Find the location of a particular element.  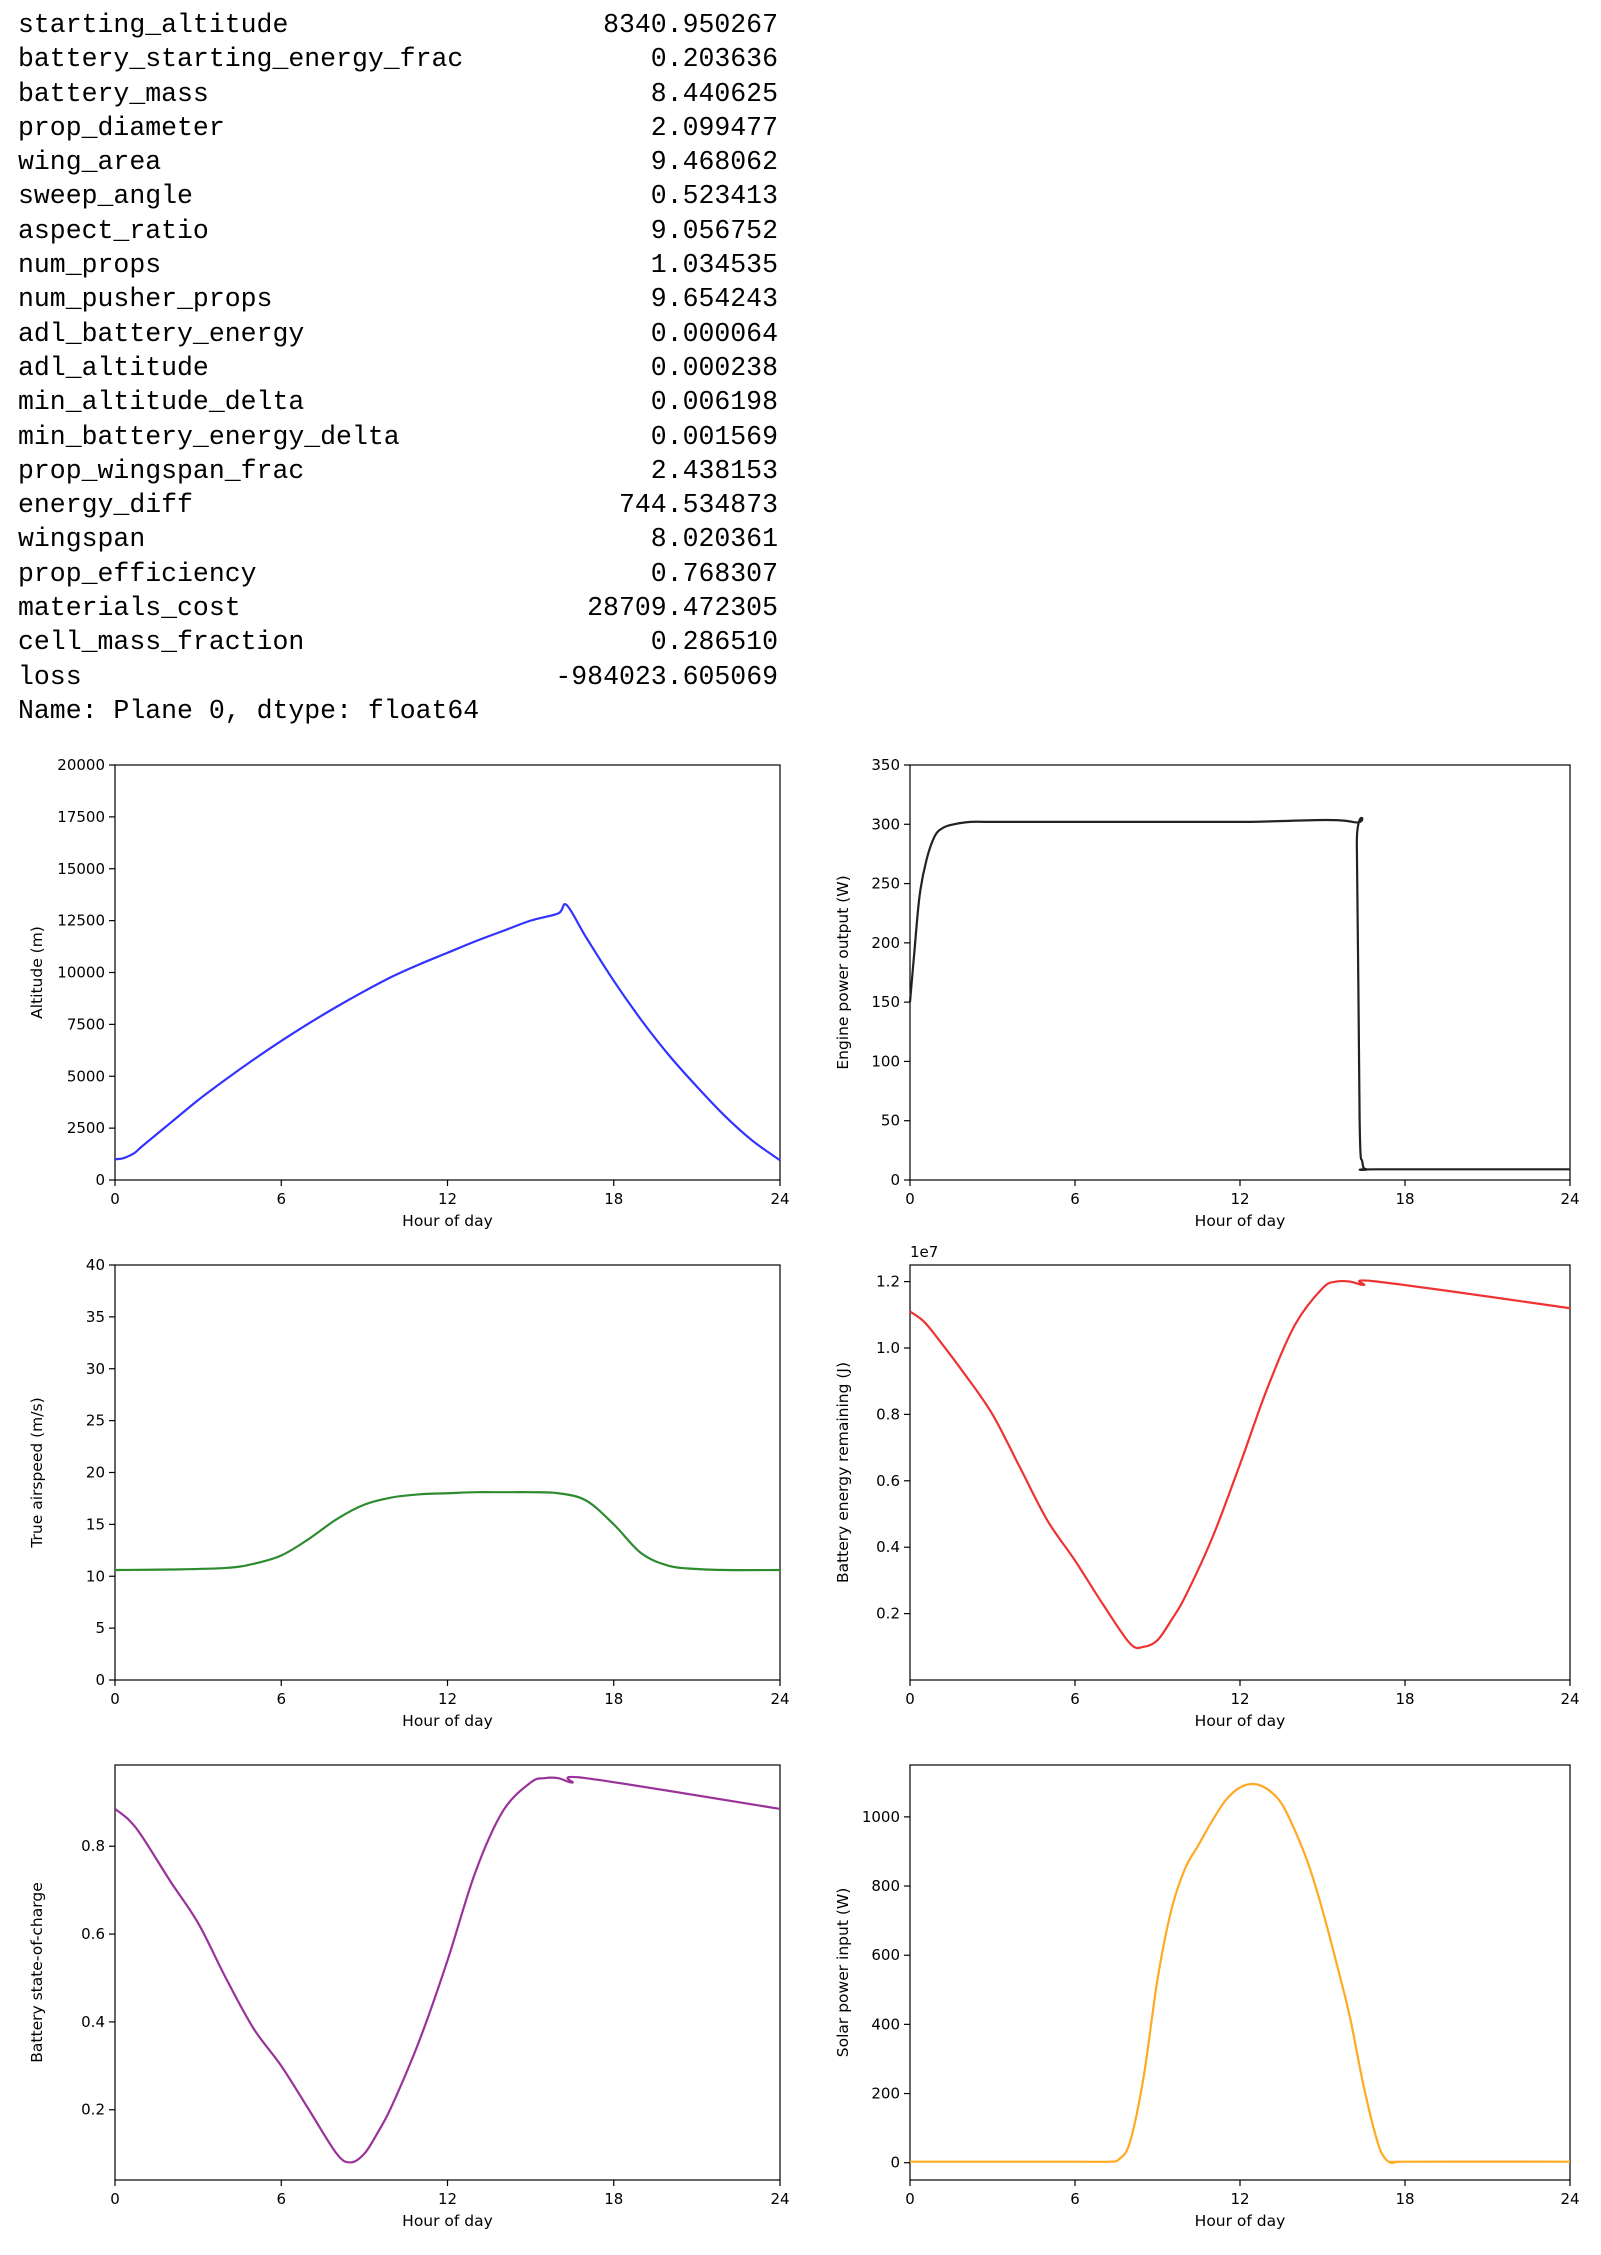

series-key: min_battery_energy_delta is located at coordinates (209, 436).